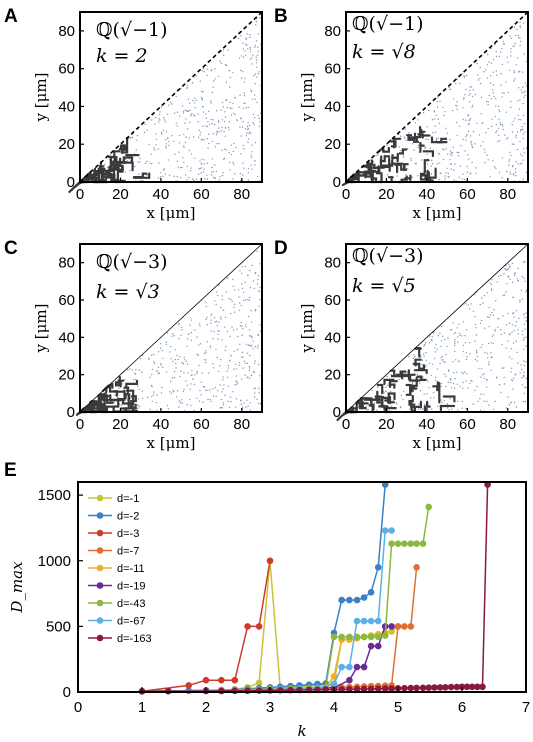  I want to click on y-tick-label: 80, so click(66, 263).